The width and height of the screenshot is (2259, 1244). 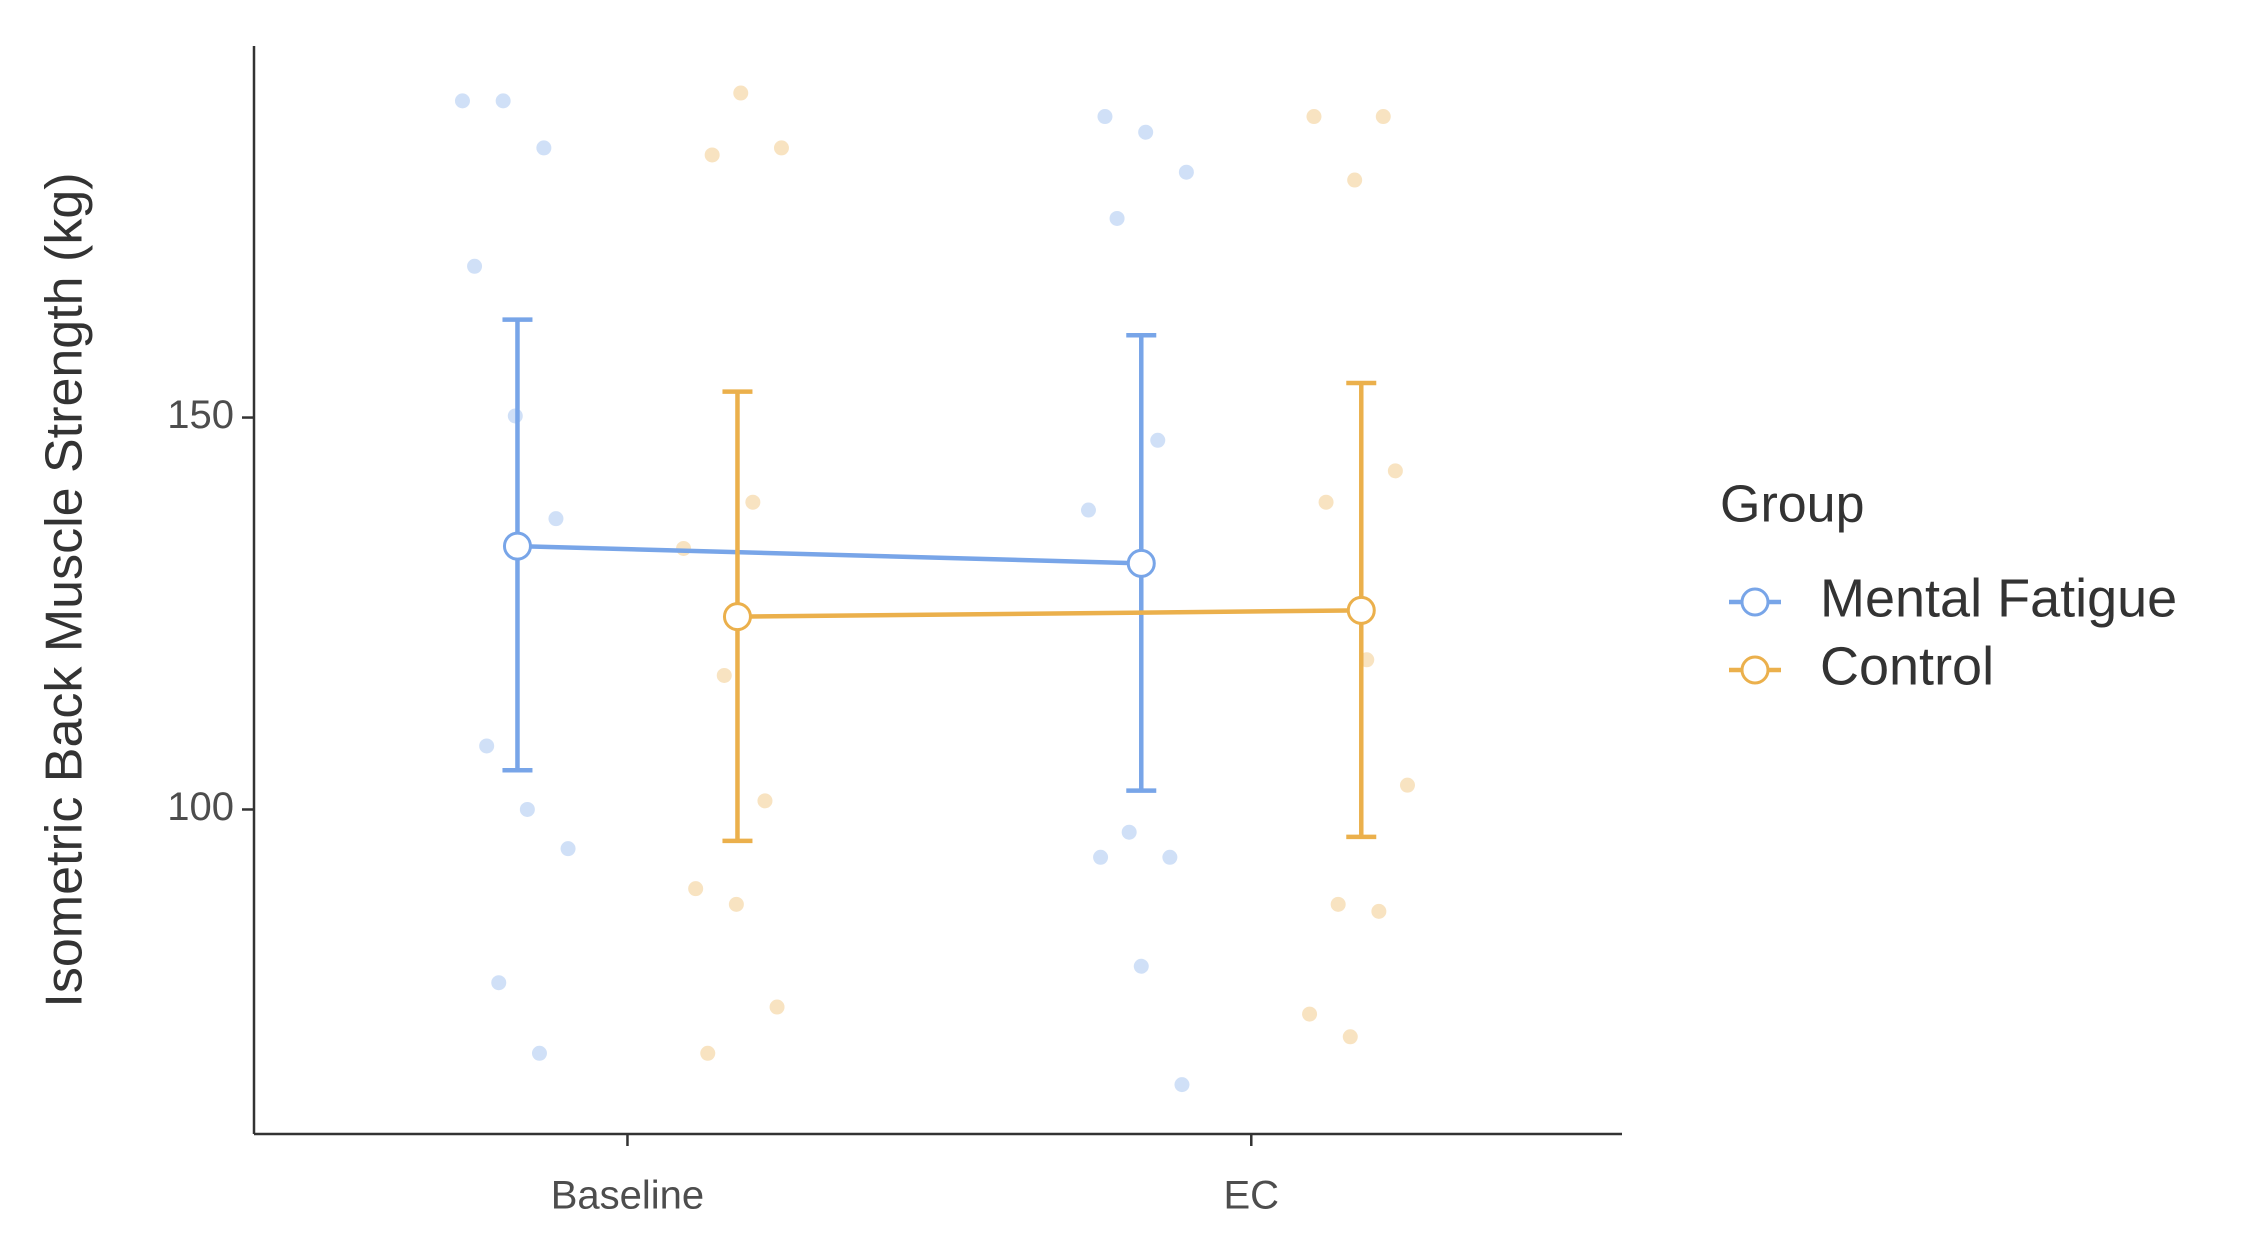 I want to click on legend-label: Mental Fatigue, so click(x=1998, y=598).